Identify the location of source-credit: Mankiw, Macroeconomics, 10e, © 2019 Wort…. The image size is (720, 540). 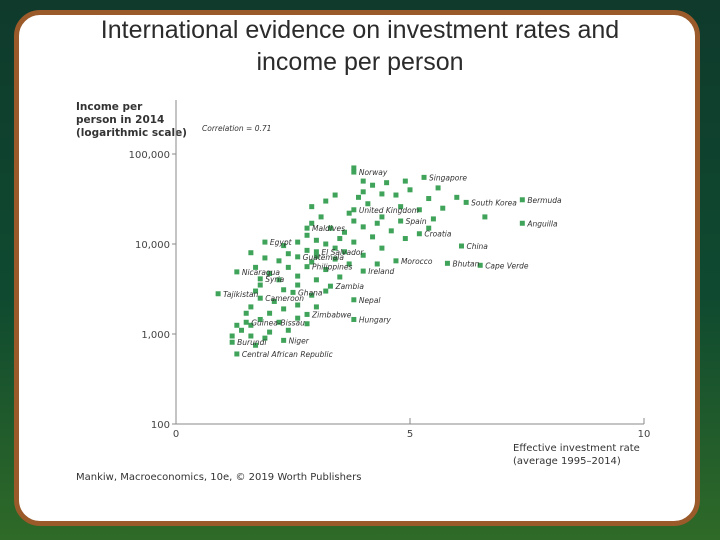
(218, 477).